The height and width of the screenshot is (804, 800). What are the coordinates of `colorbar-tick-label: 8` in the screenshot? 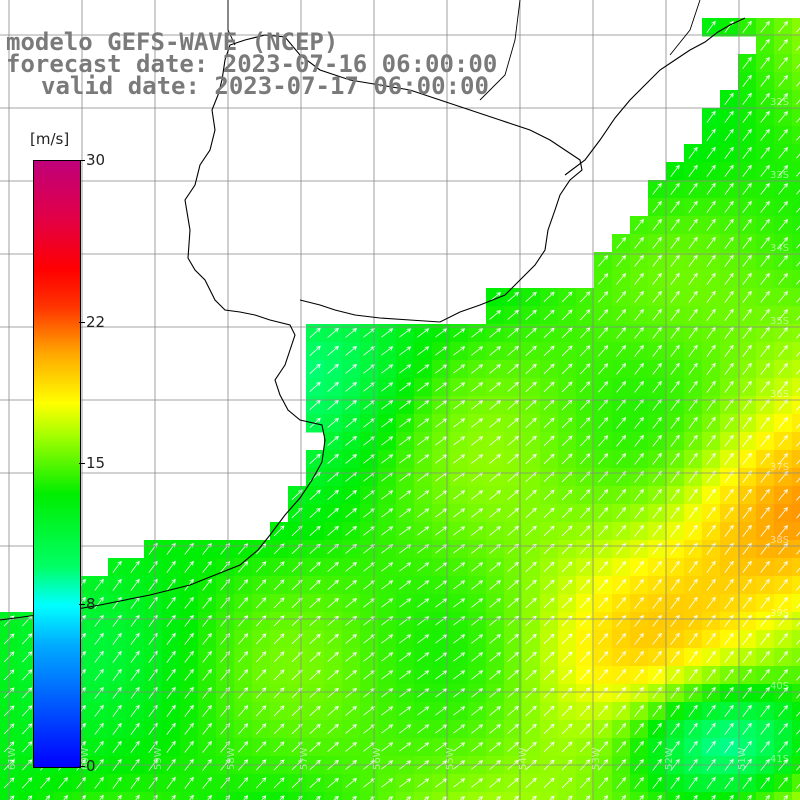 It's located at (91, 604).